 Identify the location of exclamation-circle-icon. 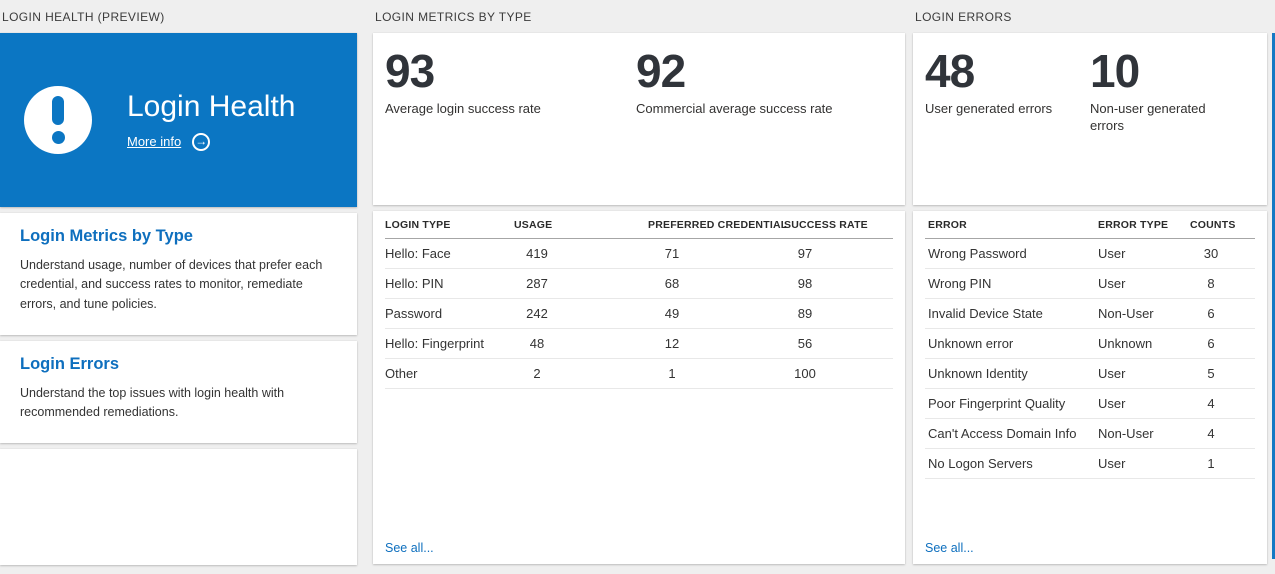
(58, 120).